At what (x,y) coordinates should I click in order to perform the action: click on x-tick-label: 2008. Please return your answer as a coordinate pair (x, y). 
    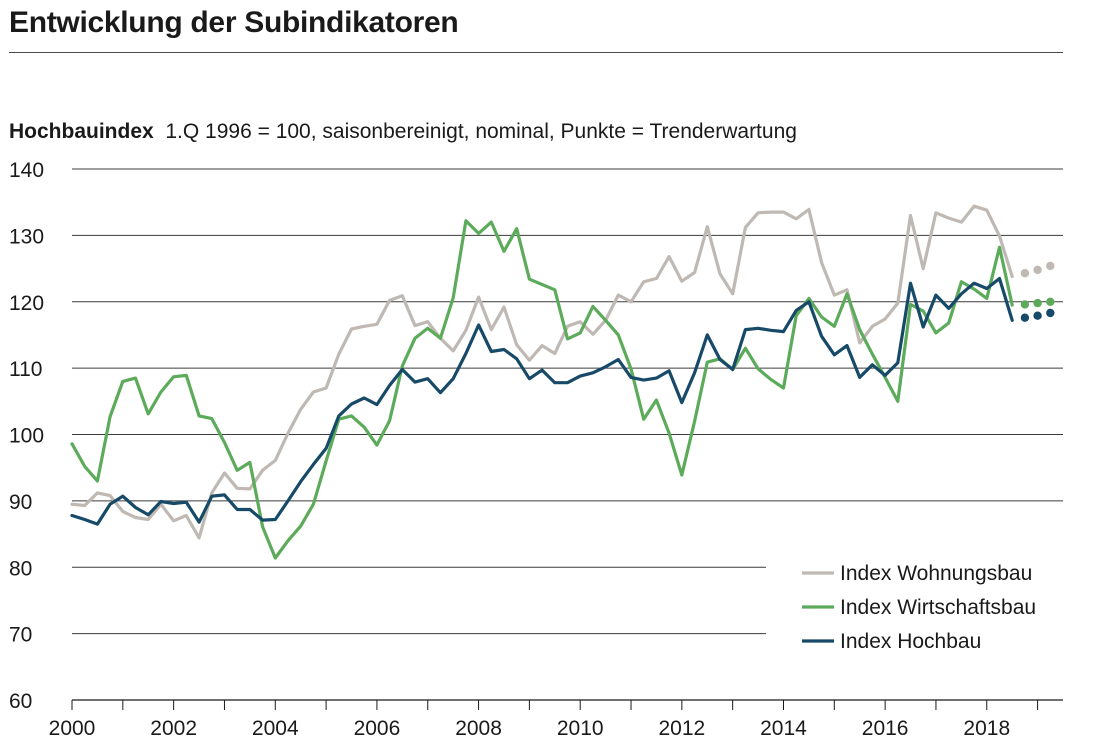
    Looking at the image, I should click on (478, 728).